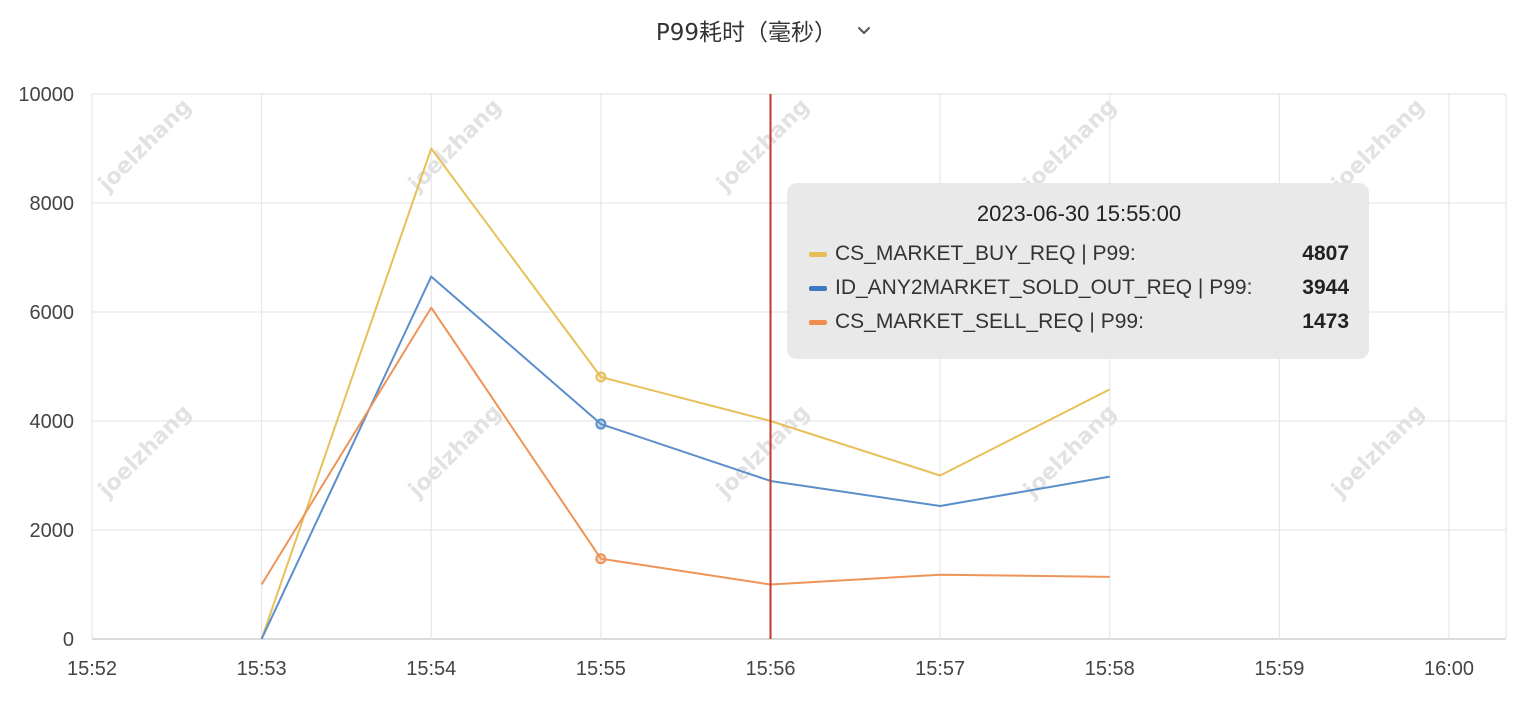 Image resolution: width=1529 pixels, height=703 pixels. I want to click on tooltip-series-value: 3944, so click(1325, 287).